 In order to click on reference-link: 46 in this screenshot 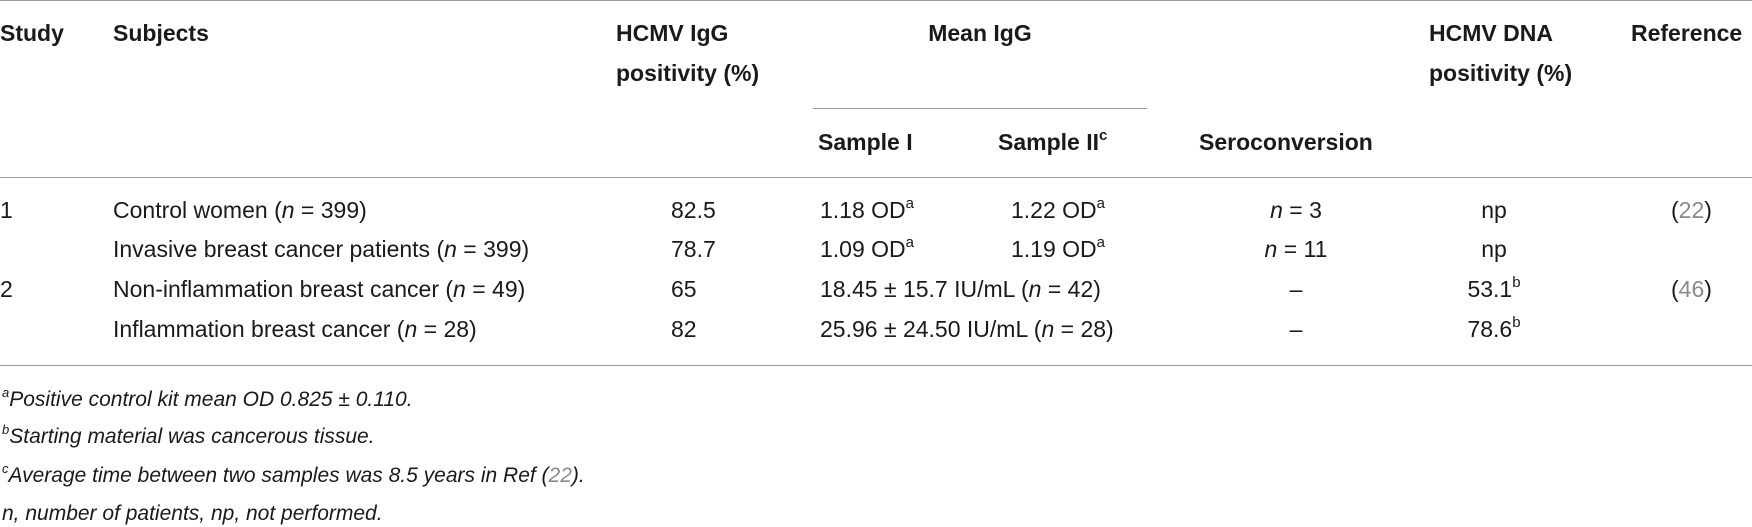, I will do `click(1691, 289)`.